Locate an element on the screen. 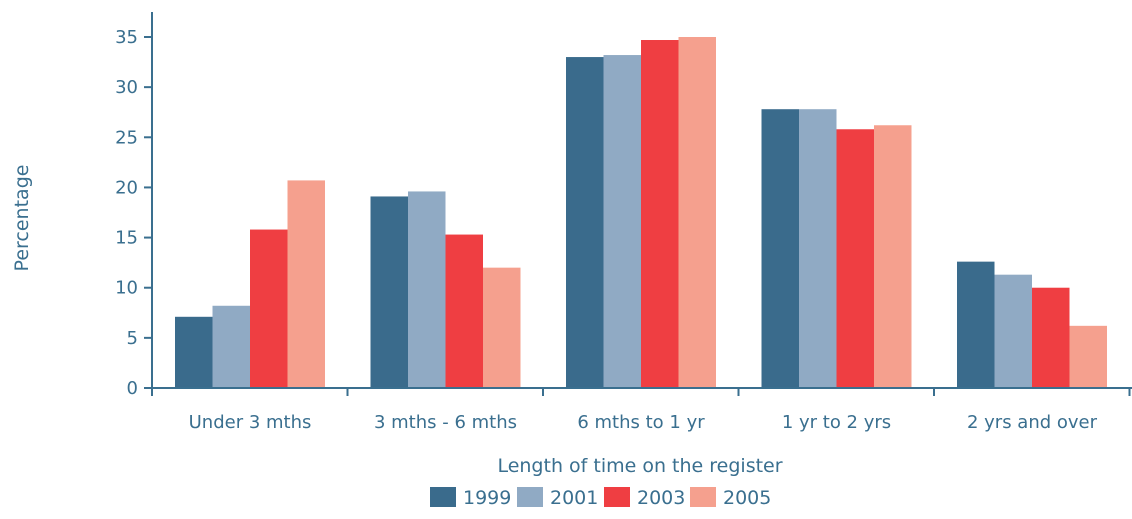 The height and width of the screenshot is (519, 1132). legend-label-2001: 2001 is located at coordinates (574, 498).